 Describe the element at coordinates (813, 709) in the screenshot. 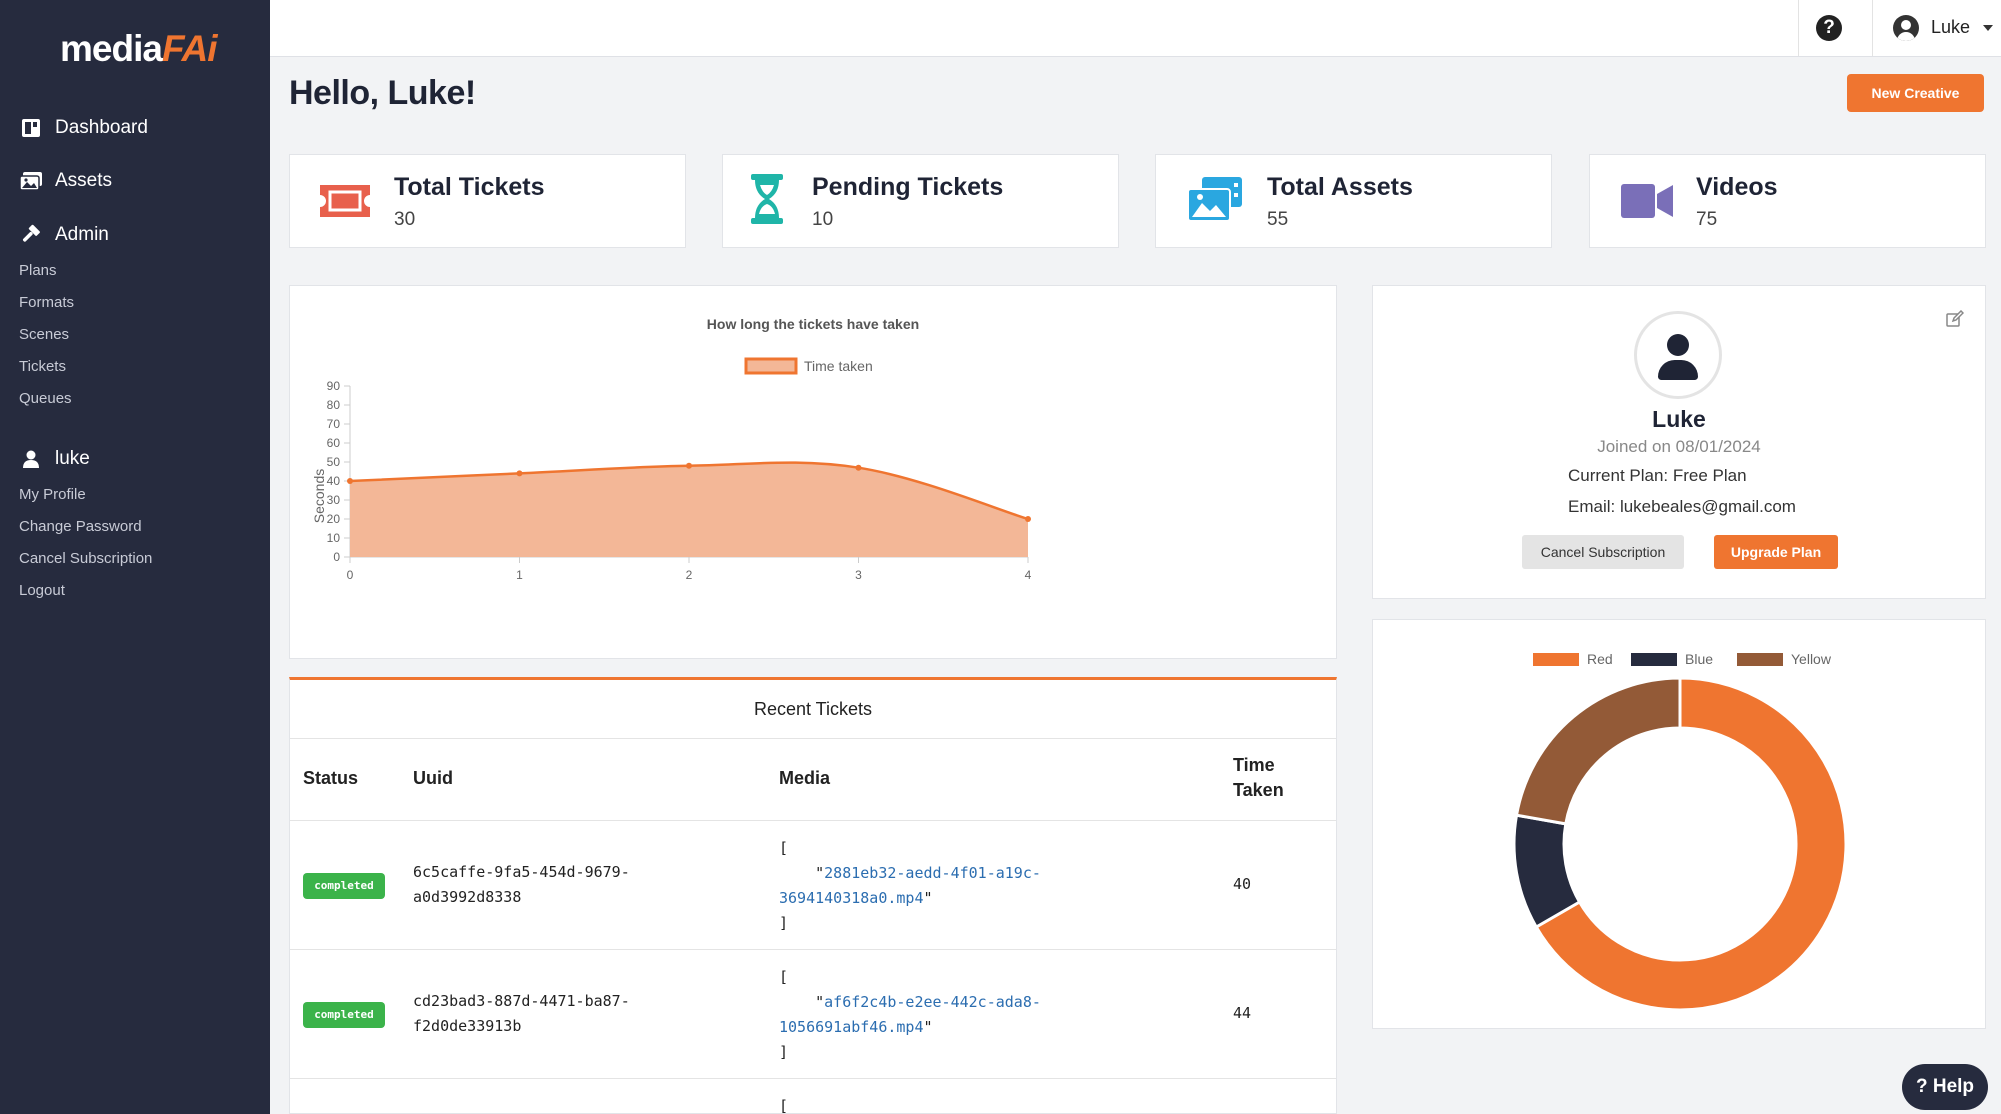

I see `recent-tickets-title: Recent Tickets` at that location.